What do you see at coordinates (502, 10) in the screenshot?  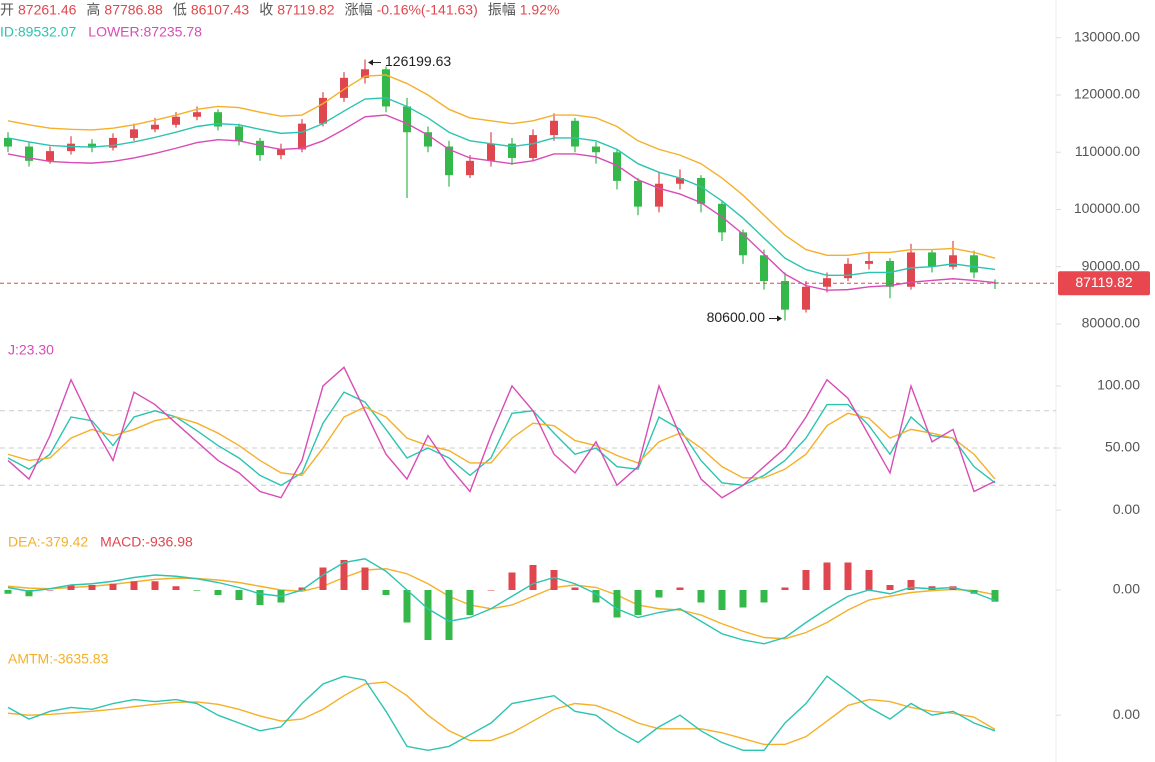 I see `header-label: 振幅` at bounding box center [502, 10].